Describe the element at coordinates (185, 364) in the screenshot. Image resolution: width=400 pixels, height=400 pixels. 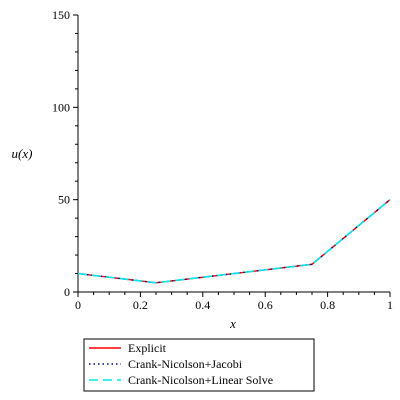
I see `legend-label-2: Crank-Nicolson+Jacobi` at that location.